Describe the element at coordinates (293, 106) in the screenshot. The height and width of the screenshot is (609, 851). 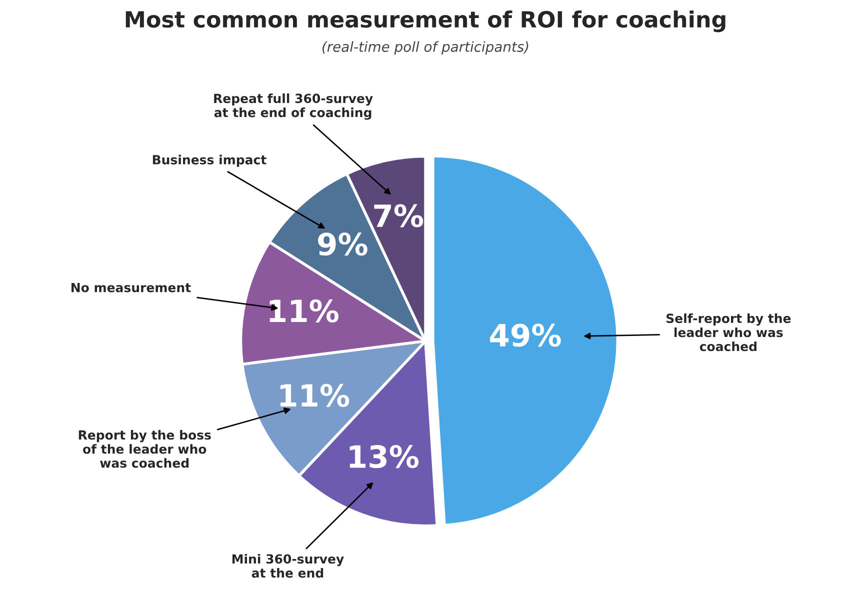
I see `slice-label: Repeat full 360-survey at the end of coaching` at that location.